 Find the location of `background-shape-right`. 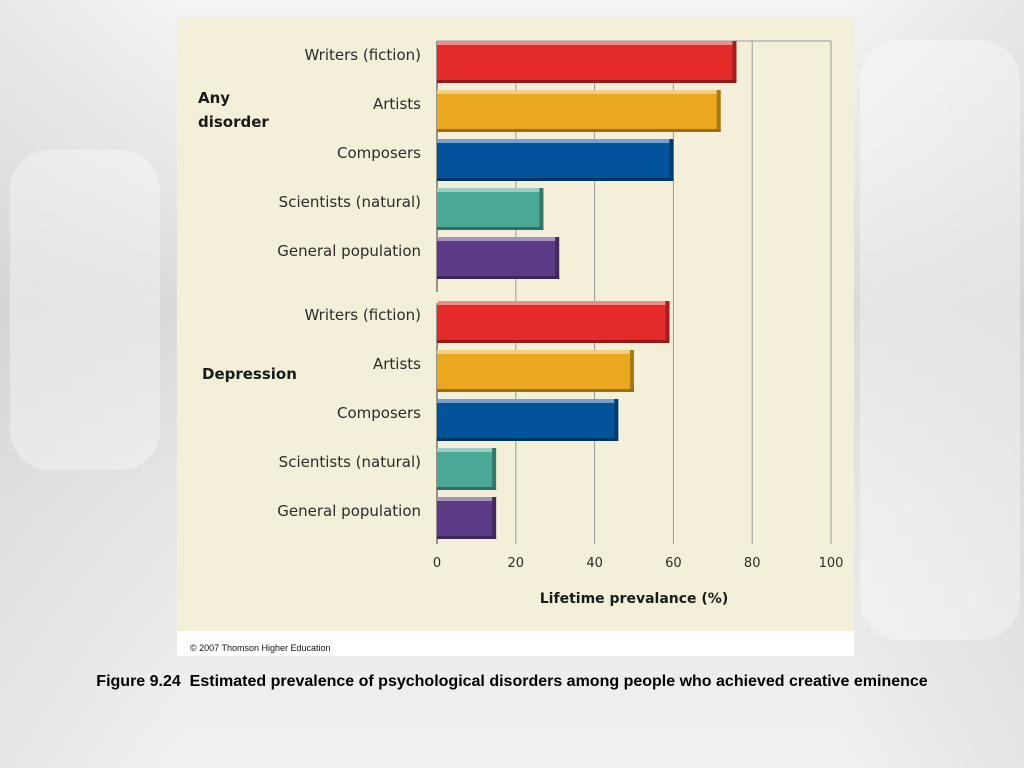

background-shape-right is located at coordinates (940, 340).